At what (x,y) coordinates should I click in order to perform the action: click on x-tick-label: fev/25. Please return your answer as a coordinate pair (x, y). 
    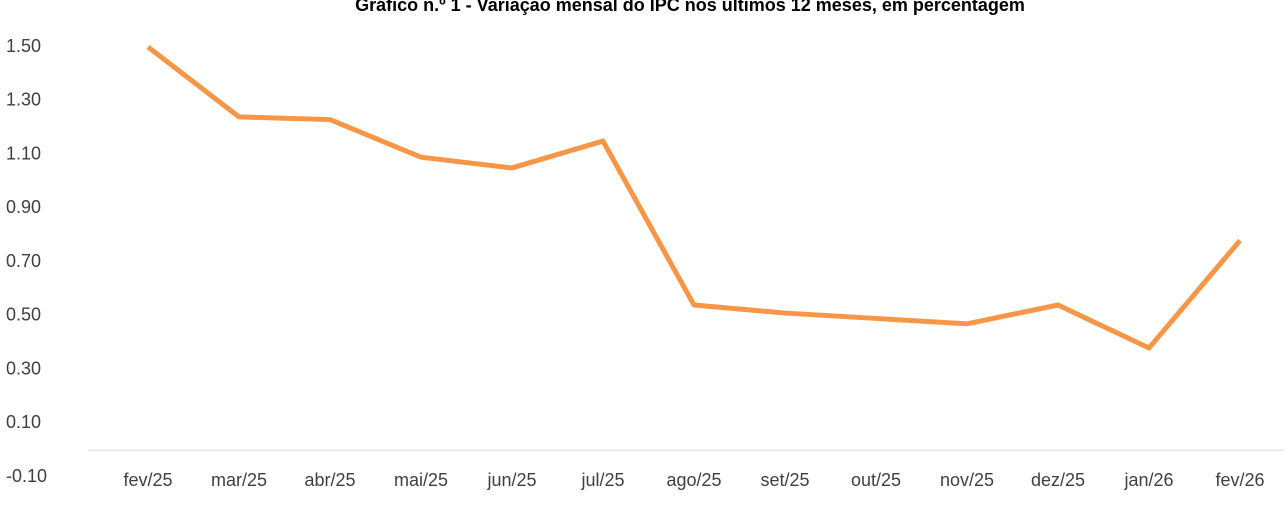
    Looking at the image, I should click on (147, 480).